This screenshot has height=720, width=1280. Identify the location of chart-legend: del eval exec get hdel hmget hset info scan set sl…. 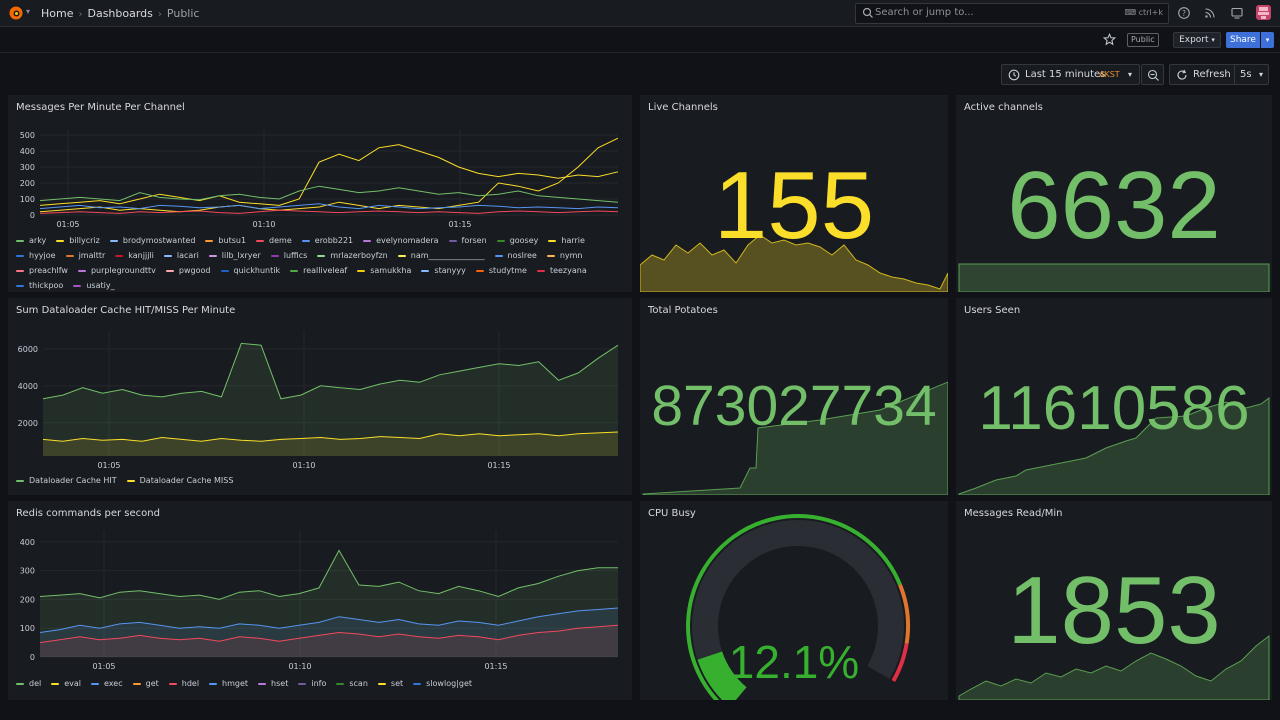
(318, 683).